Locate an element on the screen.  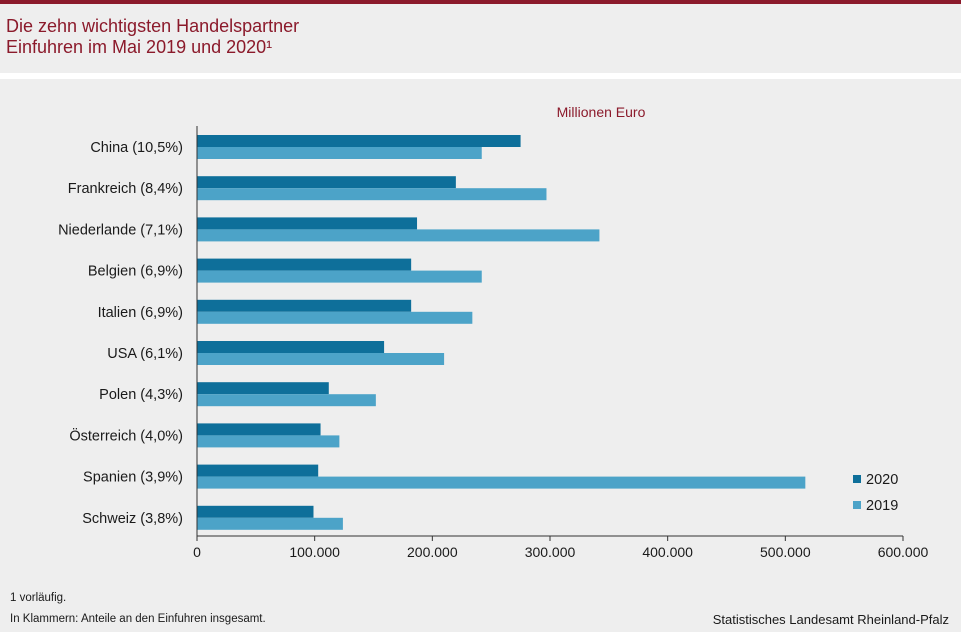
category-label: Österreich (4,0%) is located at coordinates (126, 435).